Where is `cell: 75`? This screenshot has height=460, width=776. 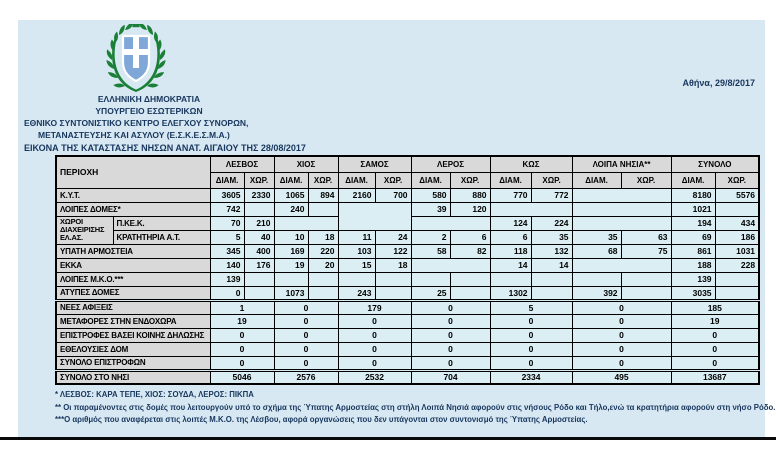
cell: 75 is located at coordinates (646, 251).